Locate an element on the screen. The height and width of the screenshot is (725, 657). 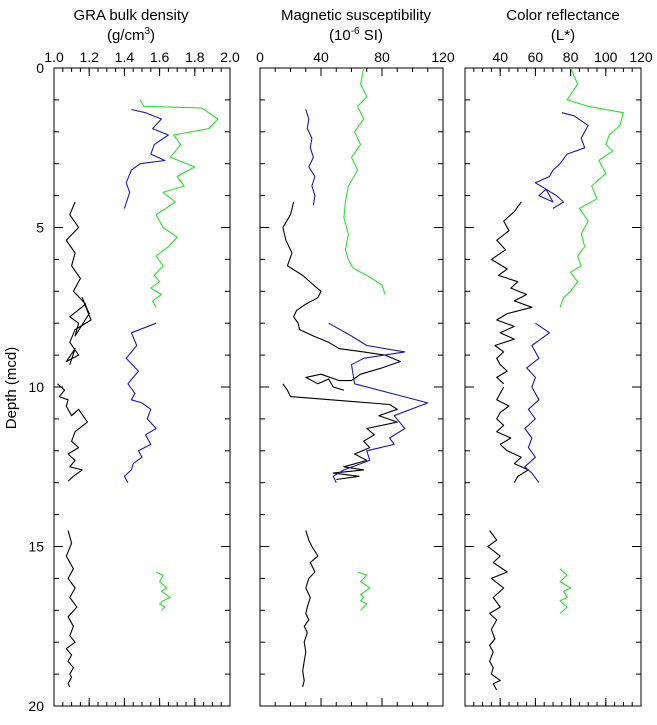
y-axis: Depth (mcd) 0 5 10 15 20 is located at coordinates (23, 387).